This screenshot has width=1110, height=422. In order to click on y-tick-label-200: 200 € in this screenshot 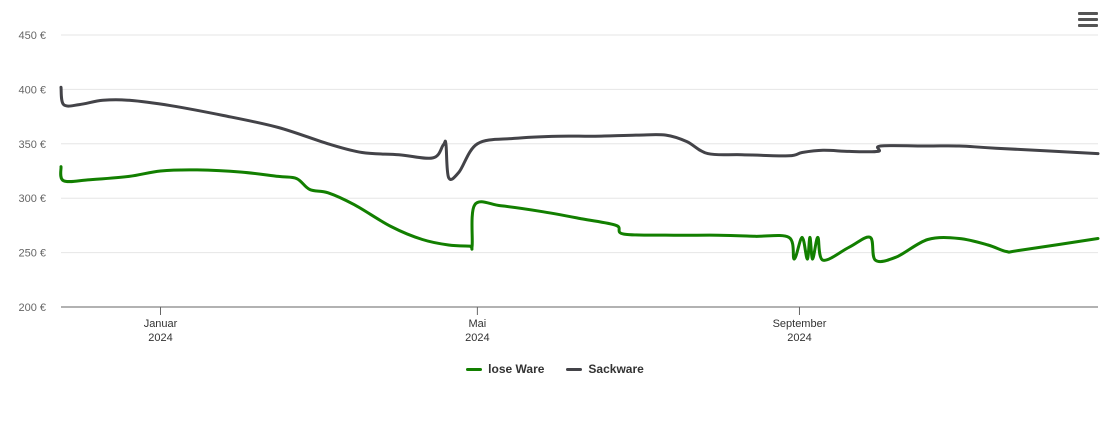, I will do `click(32, 308)`.